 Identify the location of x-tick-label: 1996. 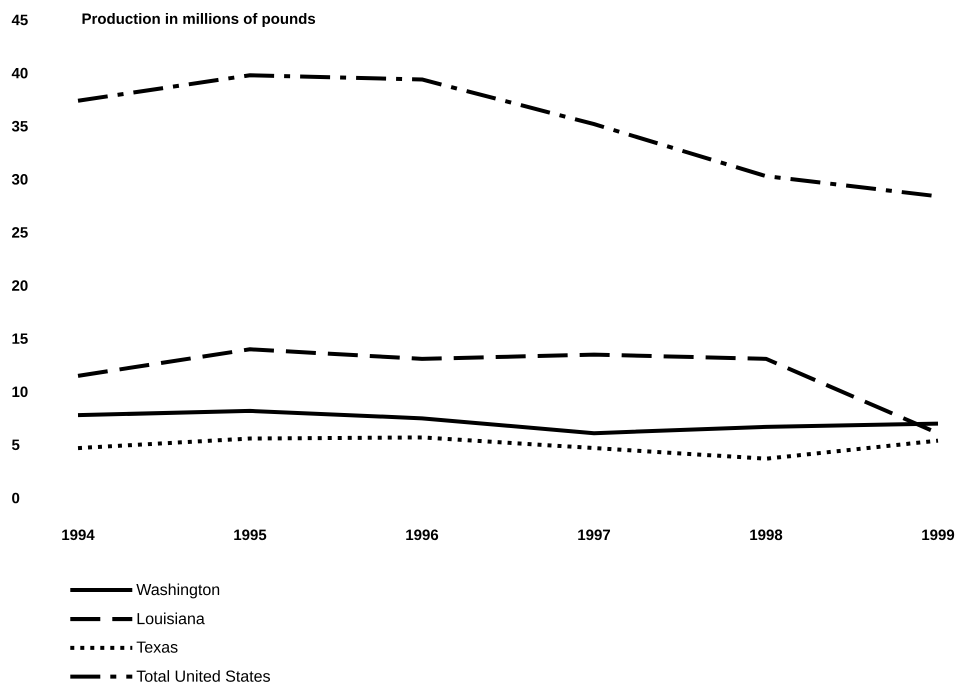
(422, 535).